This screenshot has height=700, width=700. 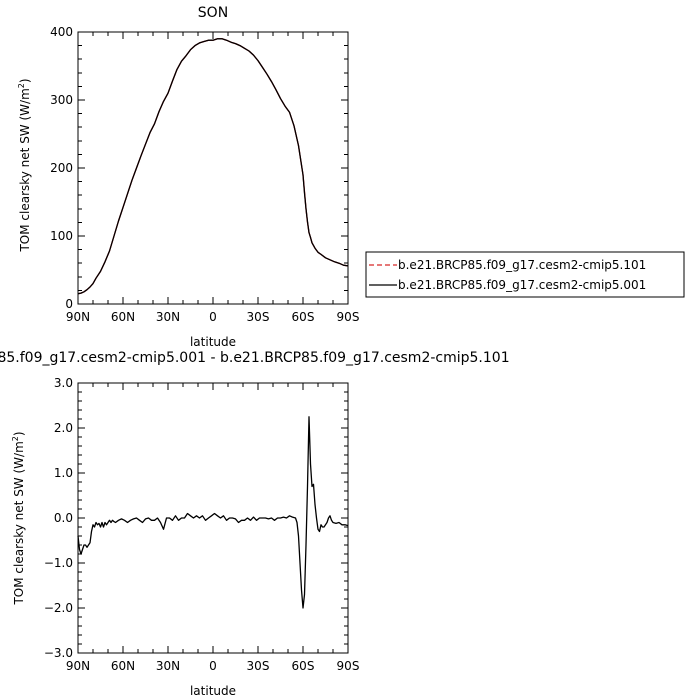 I want to click on bottom-y-axis-label: TOM clearsky net SW (W/m2), so click(x=18, y=518).